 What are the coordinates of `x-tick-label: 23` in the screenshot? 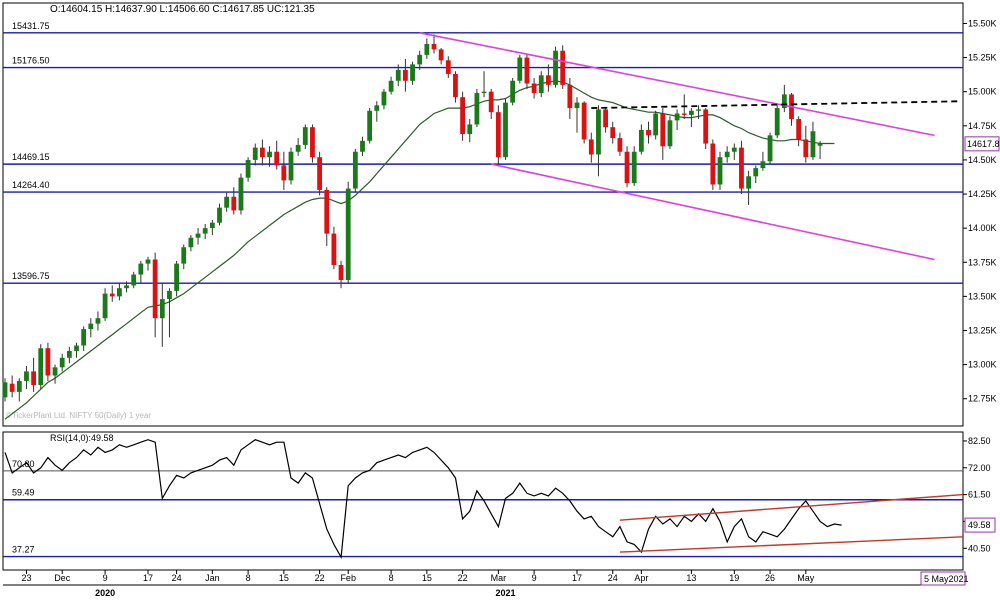 It's located at (26, 578).